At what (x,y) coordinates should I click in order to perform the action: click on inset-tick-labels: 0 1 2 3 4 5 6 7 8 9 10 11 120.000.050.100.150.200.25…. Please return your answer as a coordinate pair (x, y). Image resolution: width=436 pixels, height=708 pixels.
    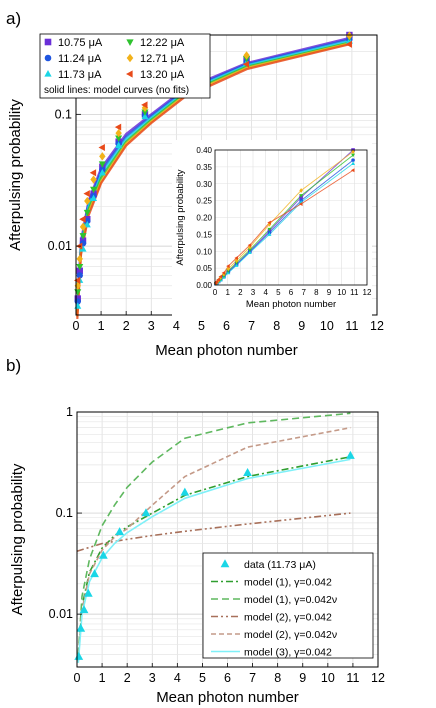
    Looking at the image, I should click on (284, 221).